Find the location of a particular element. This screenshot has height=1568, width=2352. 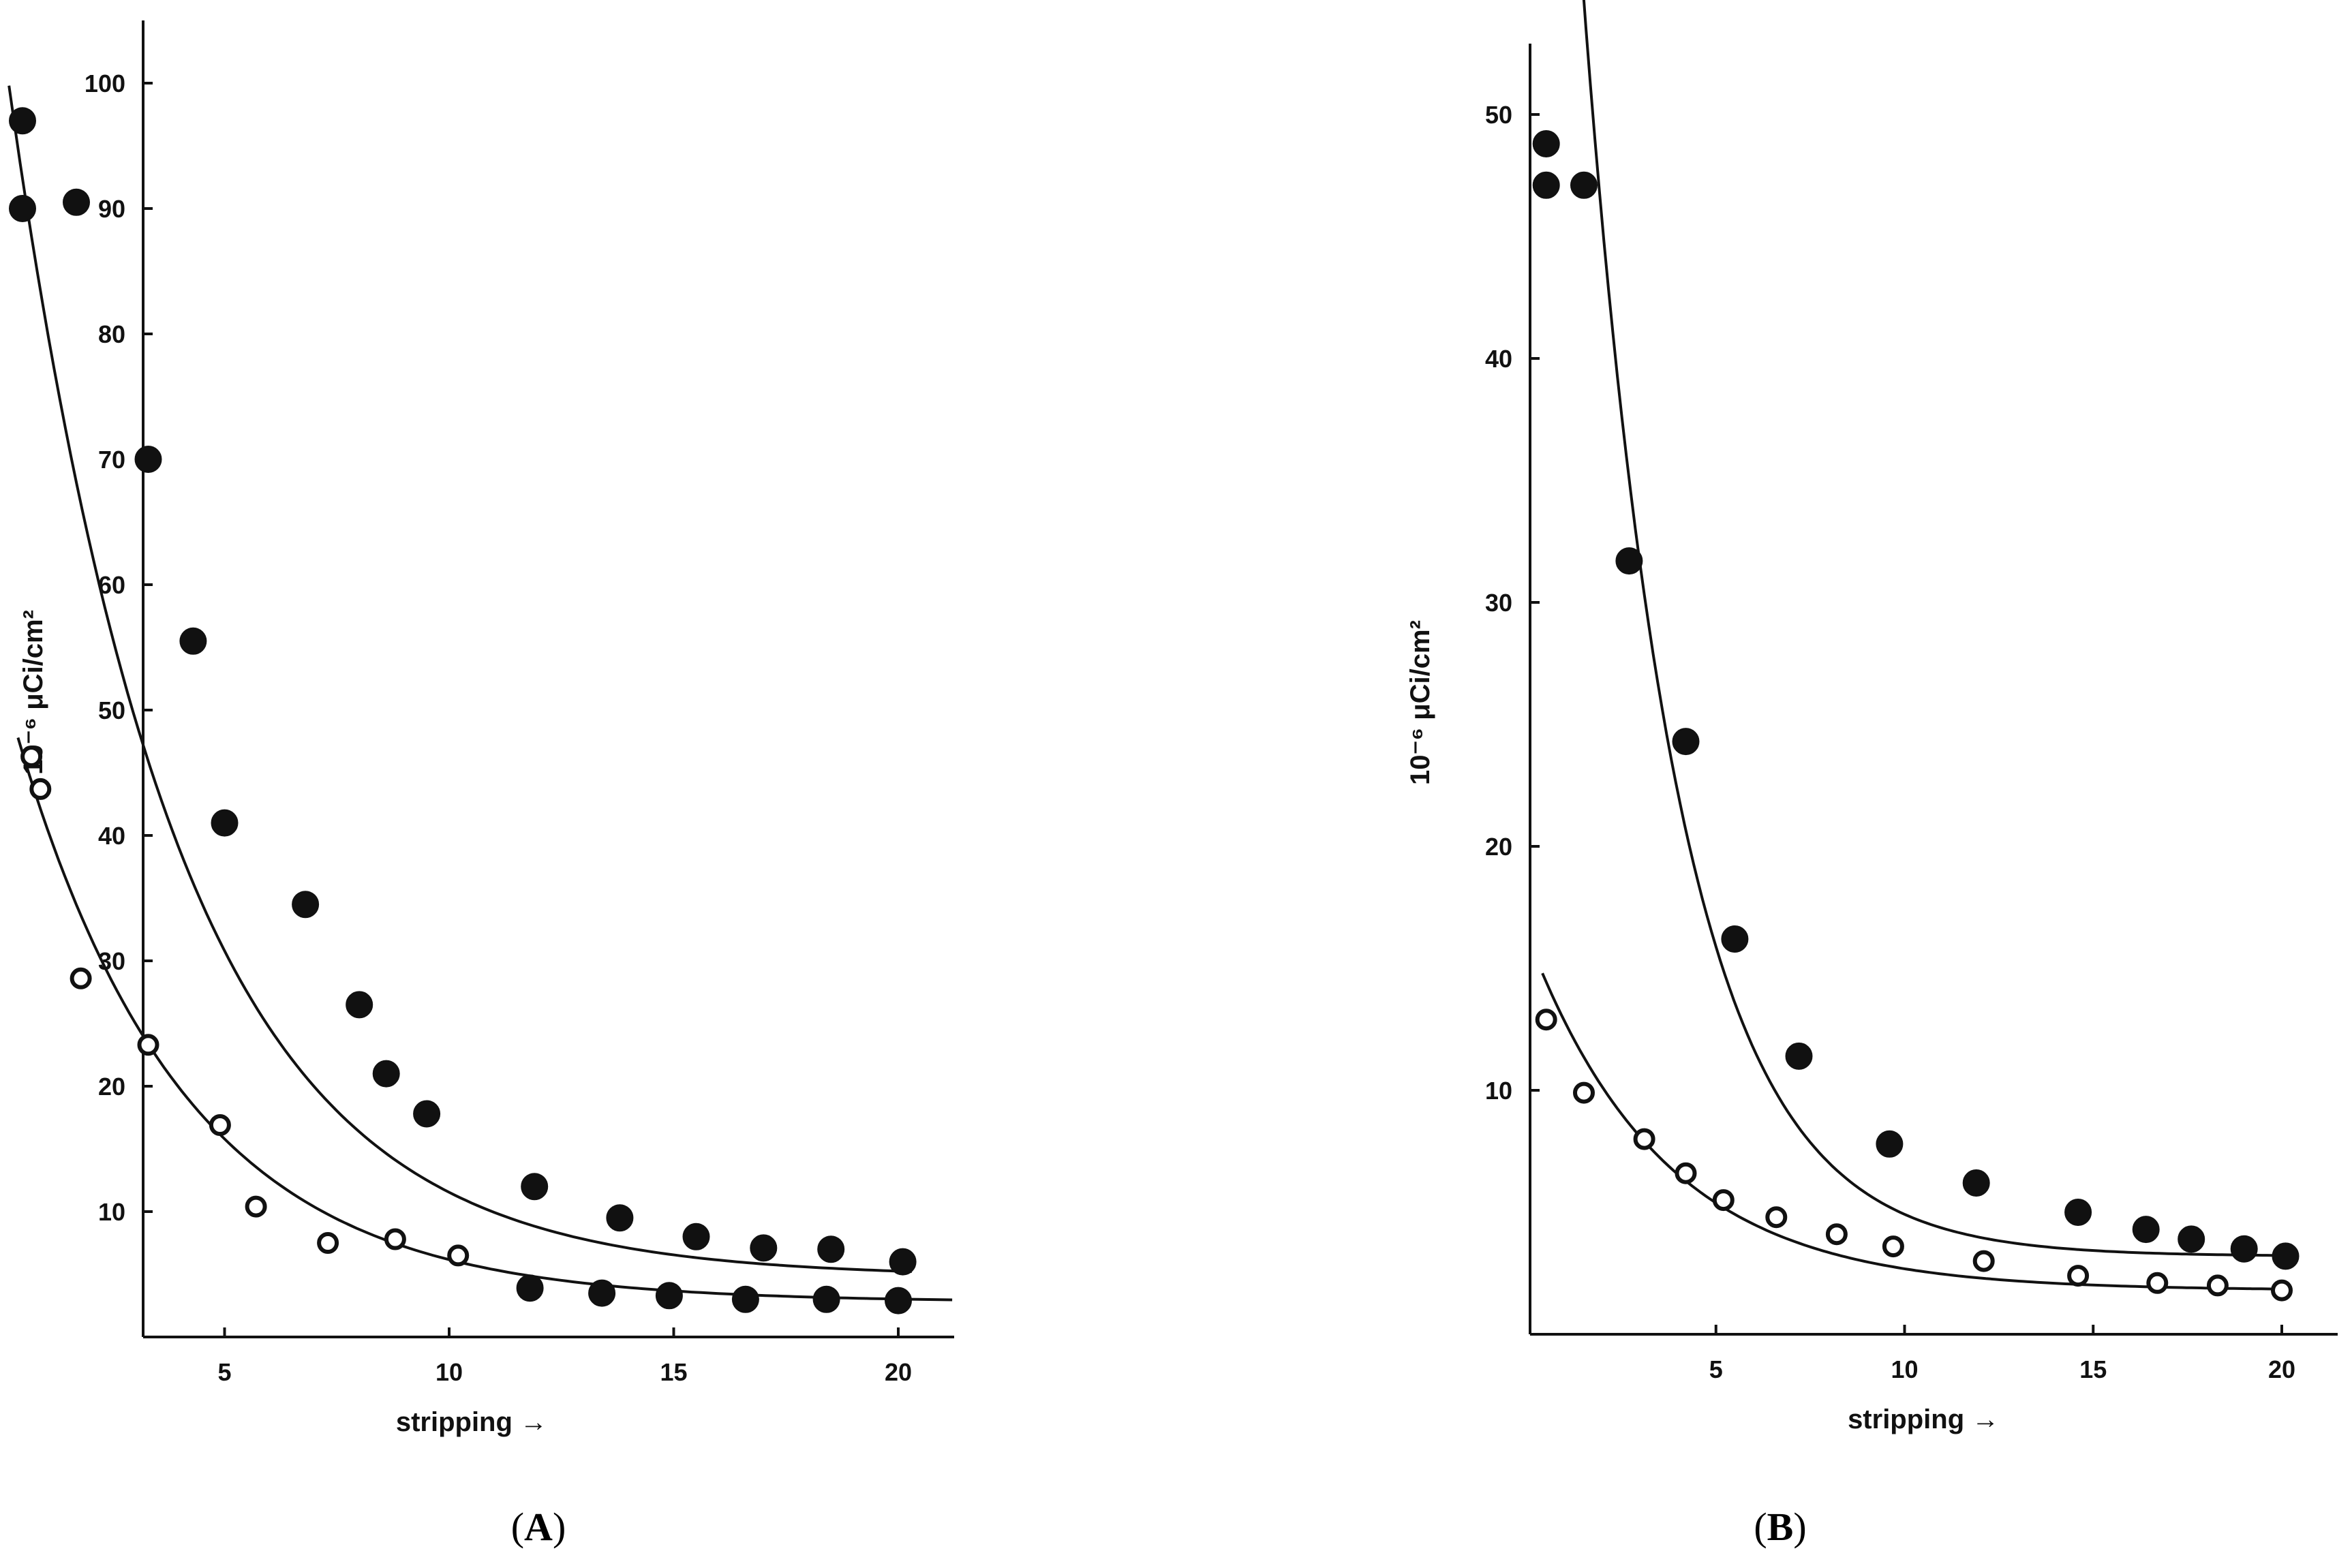

y-tick-label: 80 is located at coordinates (111, 334).